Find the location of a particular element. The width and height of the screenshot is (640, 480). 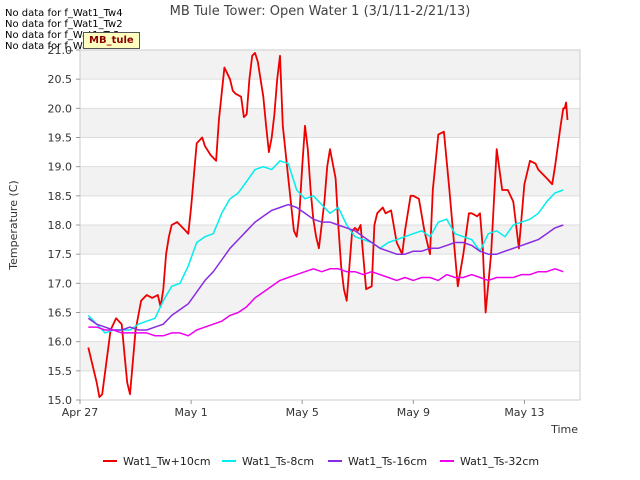

site-tooltip: MB_tule is located at coordinates (111, 40).